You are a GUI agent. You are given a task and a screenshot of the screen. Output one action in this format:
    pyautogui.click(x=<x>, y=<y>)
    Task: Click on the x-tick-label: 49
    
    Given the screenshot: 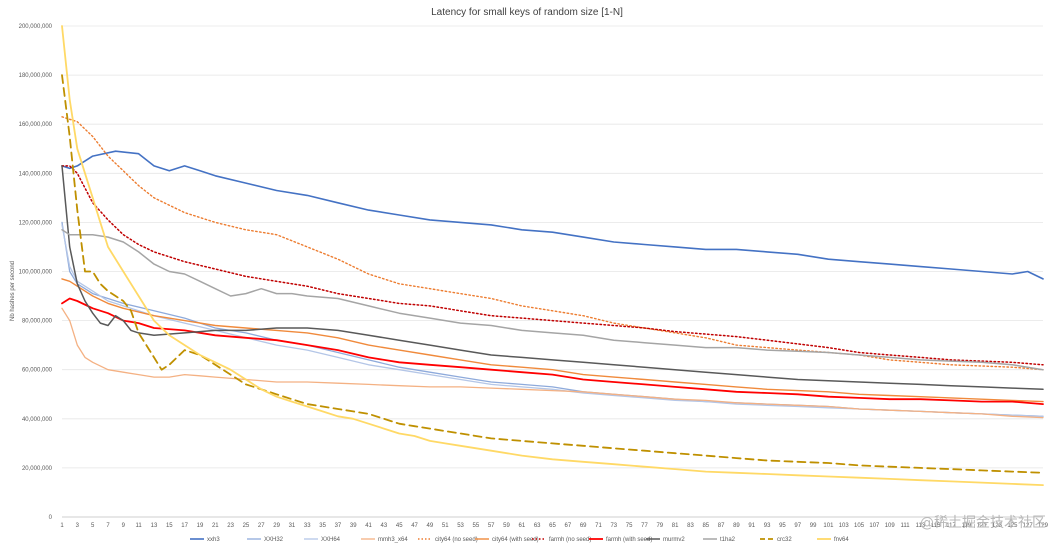 What is the action you would take?
    pyautogui.click(x=430, y=526)
    